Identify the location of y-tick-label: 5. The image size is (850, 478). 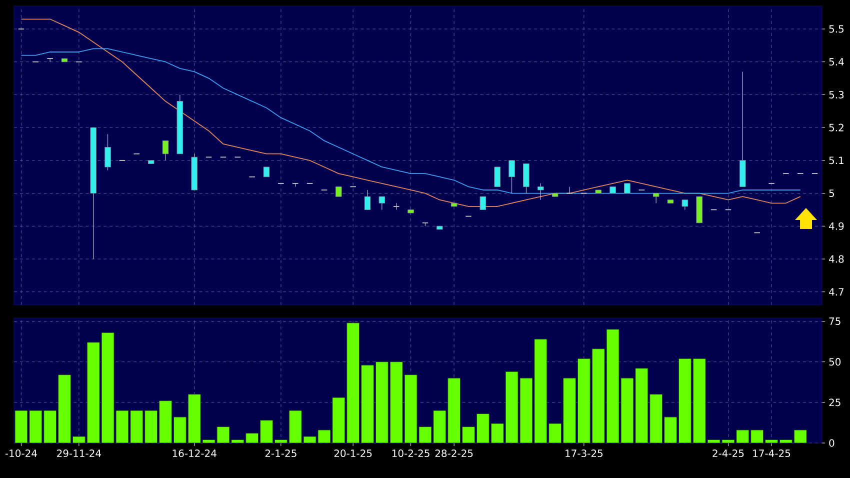
(831, 193).